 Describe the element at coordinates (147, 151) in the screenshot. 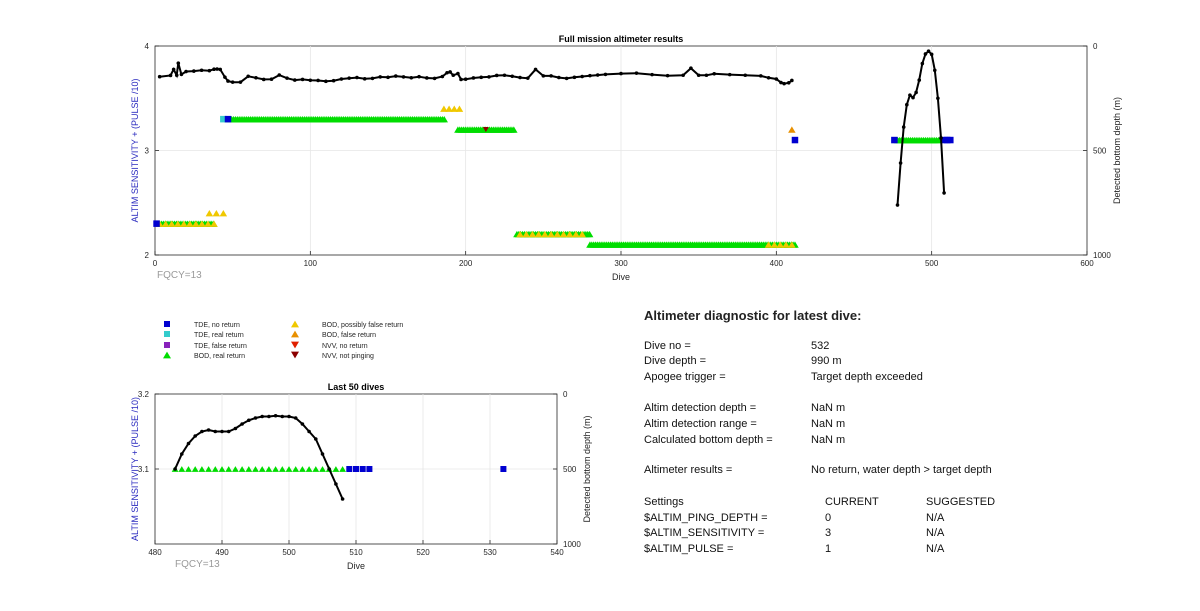

I see `y-tick-label: 3` at that location.